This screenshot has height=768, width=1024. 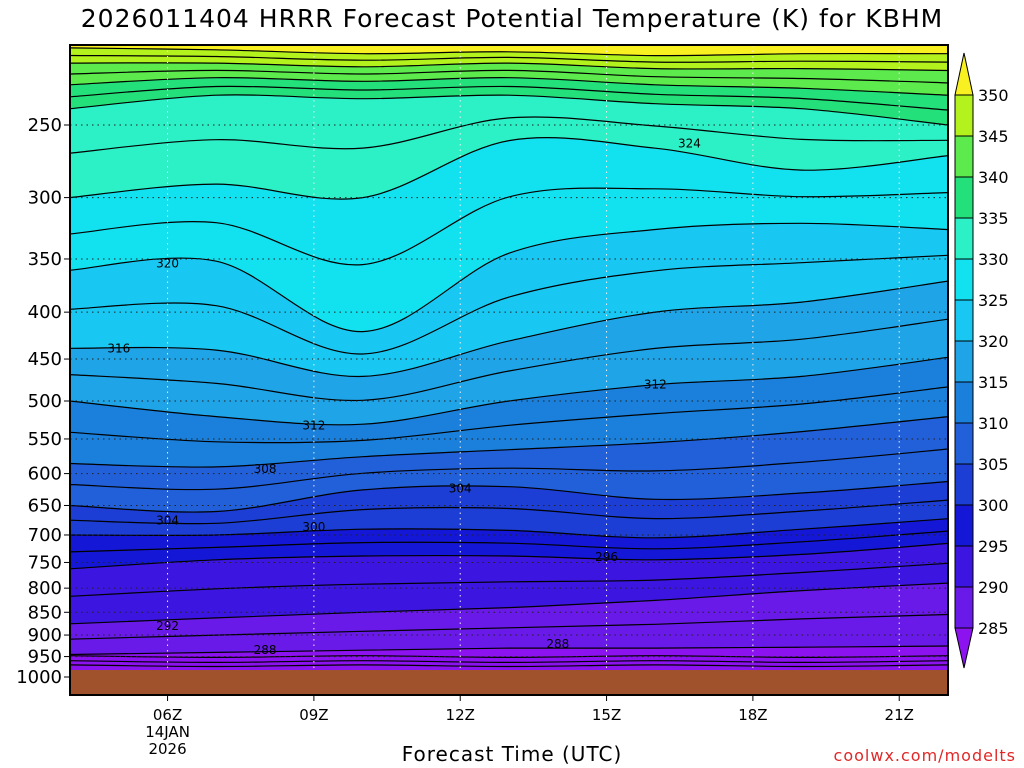 What do you see at coordinates (993, 95) in the screenshot?
I see `colorbar-label-350: 350` at bounding box center [993, 95].